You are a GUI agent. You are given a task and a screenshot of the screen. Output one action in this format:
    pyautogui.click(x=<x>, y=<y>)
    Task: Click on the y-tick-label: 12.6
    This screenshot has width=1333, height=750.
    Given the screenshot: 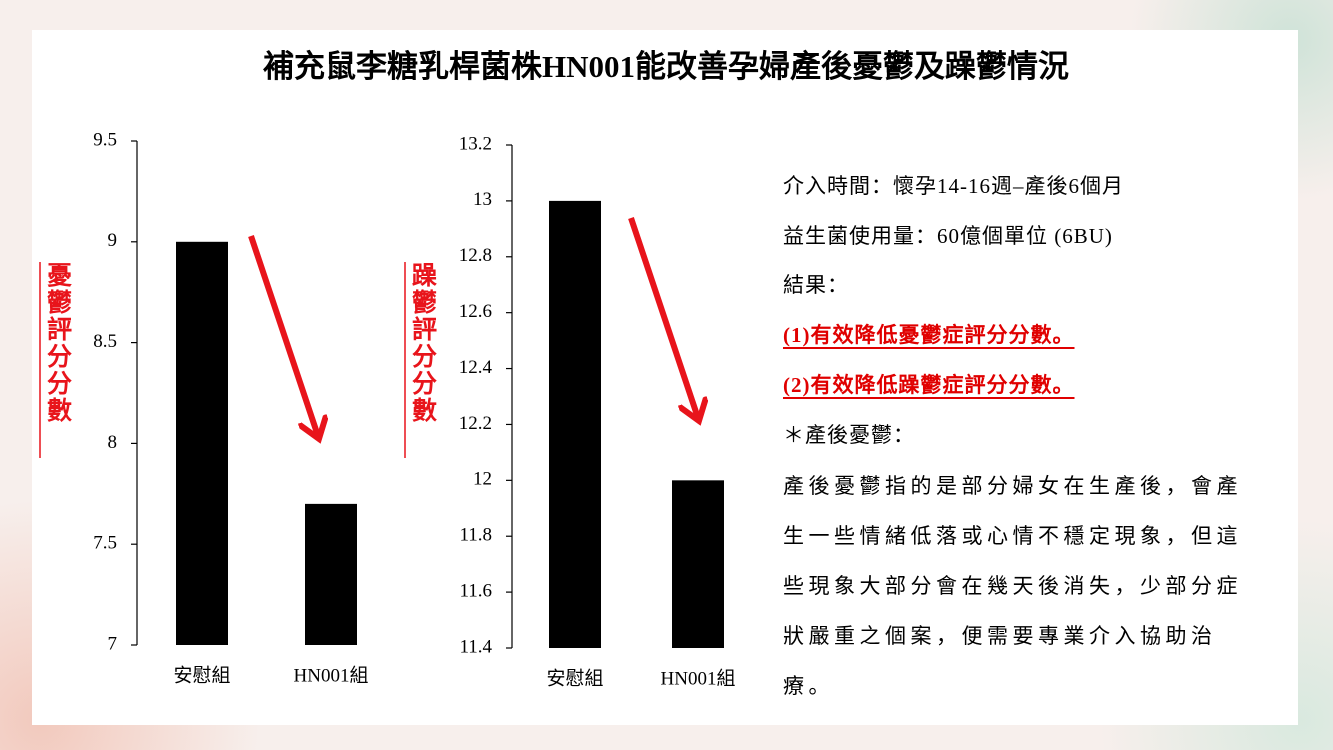 What is the action you would take?
    pyautogui.click(x=475, y=311)
    